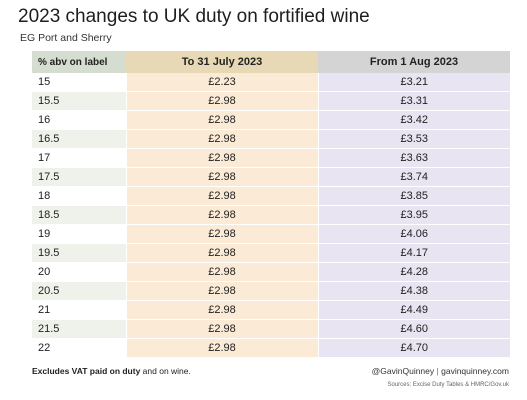  Describe the element at coordinates (66, 38) in the screenshot. I see `chart-subtitle: EG Port and Sherry` at that location.